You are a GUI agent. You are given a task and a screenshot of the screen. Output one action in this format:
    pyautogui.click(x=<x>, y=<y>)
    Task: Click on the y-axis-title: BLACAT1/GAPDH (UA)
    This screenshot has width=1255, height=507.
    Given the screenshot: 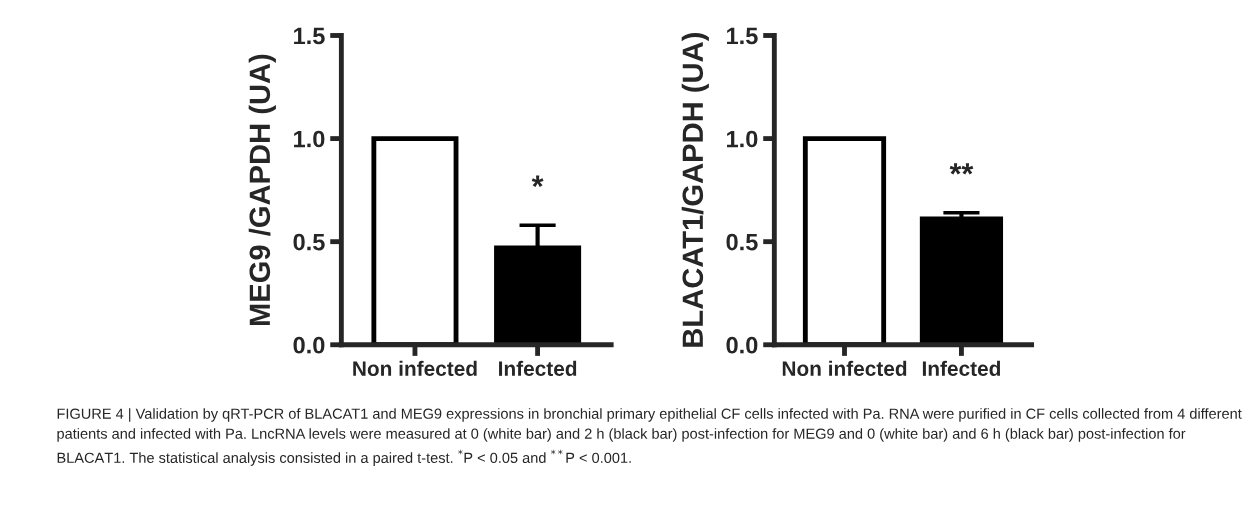 What is the action you would take?
    pyautogui.click(x=695, y=190)
    